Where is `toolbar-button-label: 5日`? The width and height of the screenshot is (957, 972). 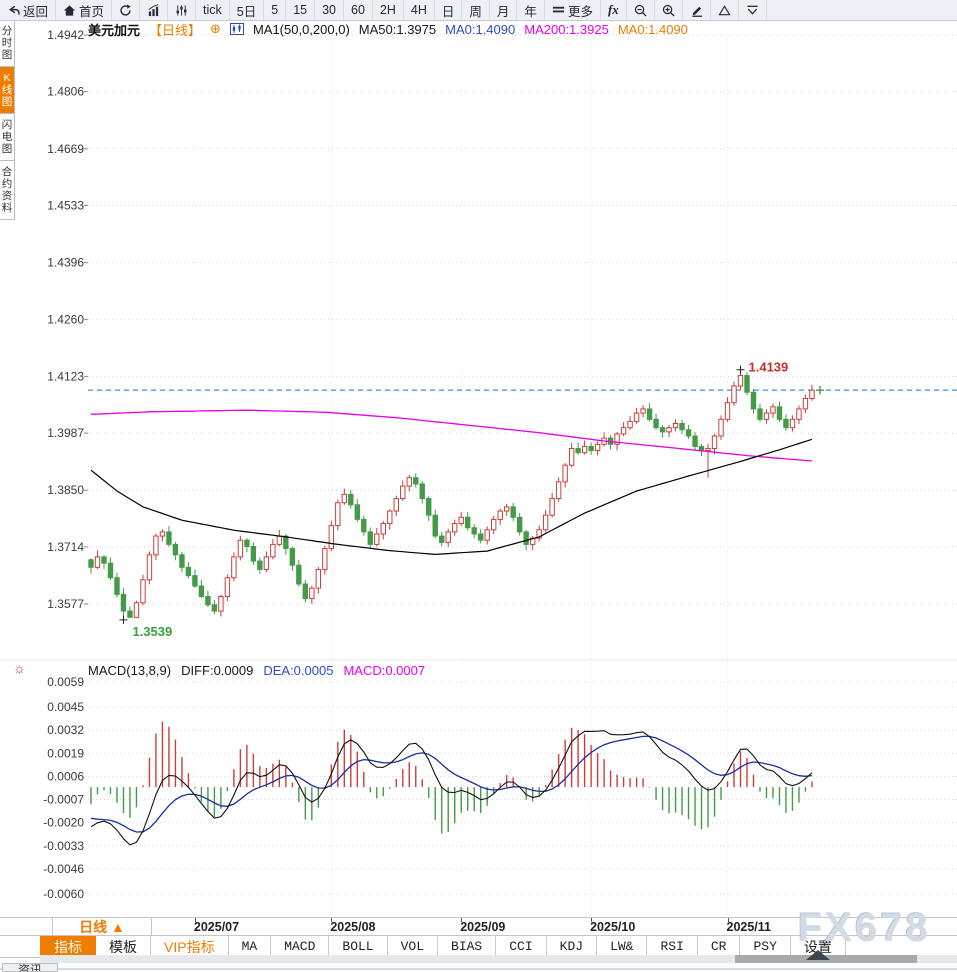
toolbar-button-label: 5日 is located at coordinates (246, 11).